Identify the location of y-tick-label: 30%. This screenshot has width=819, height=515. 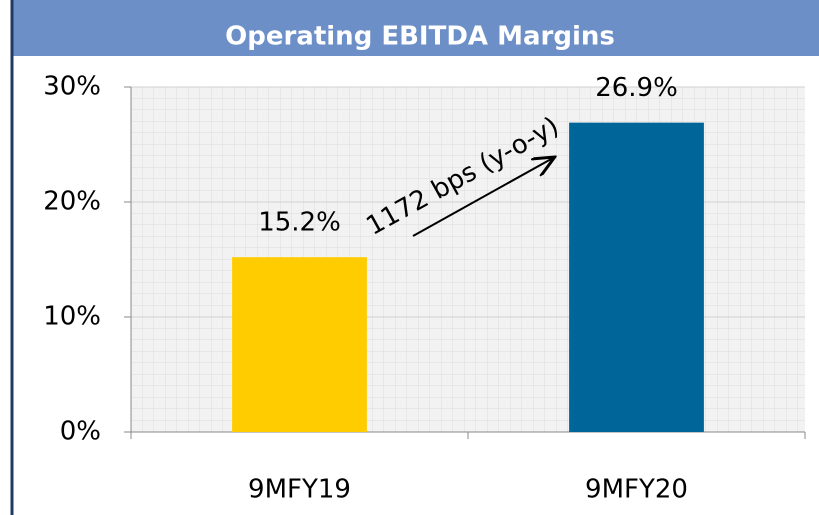
(72, 87).